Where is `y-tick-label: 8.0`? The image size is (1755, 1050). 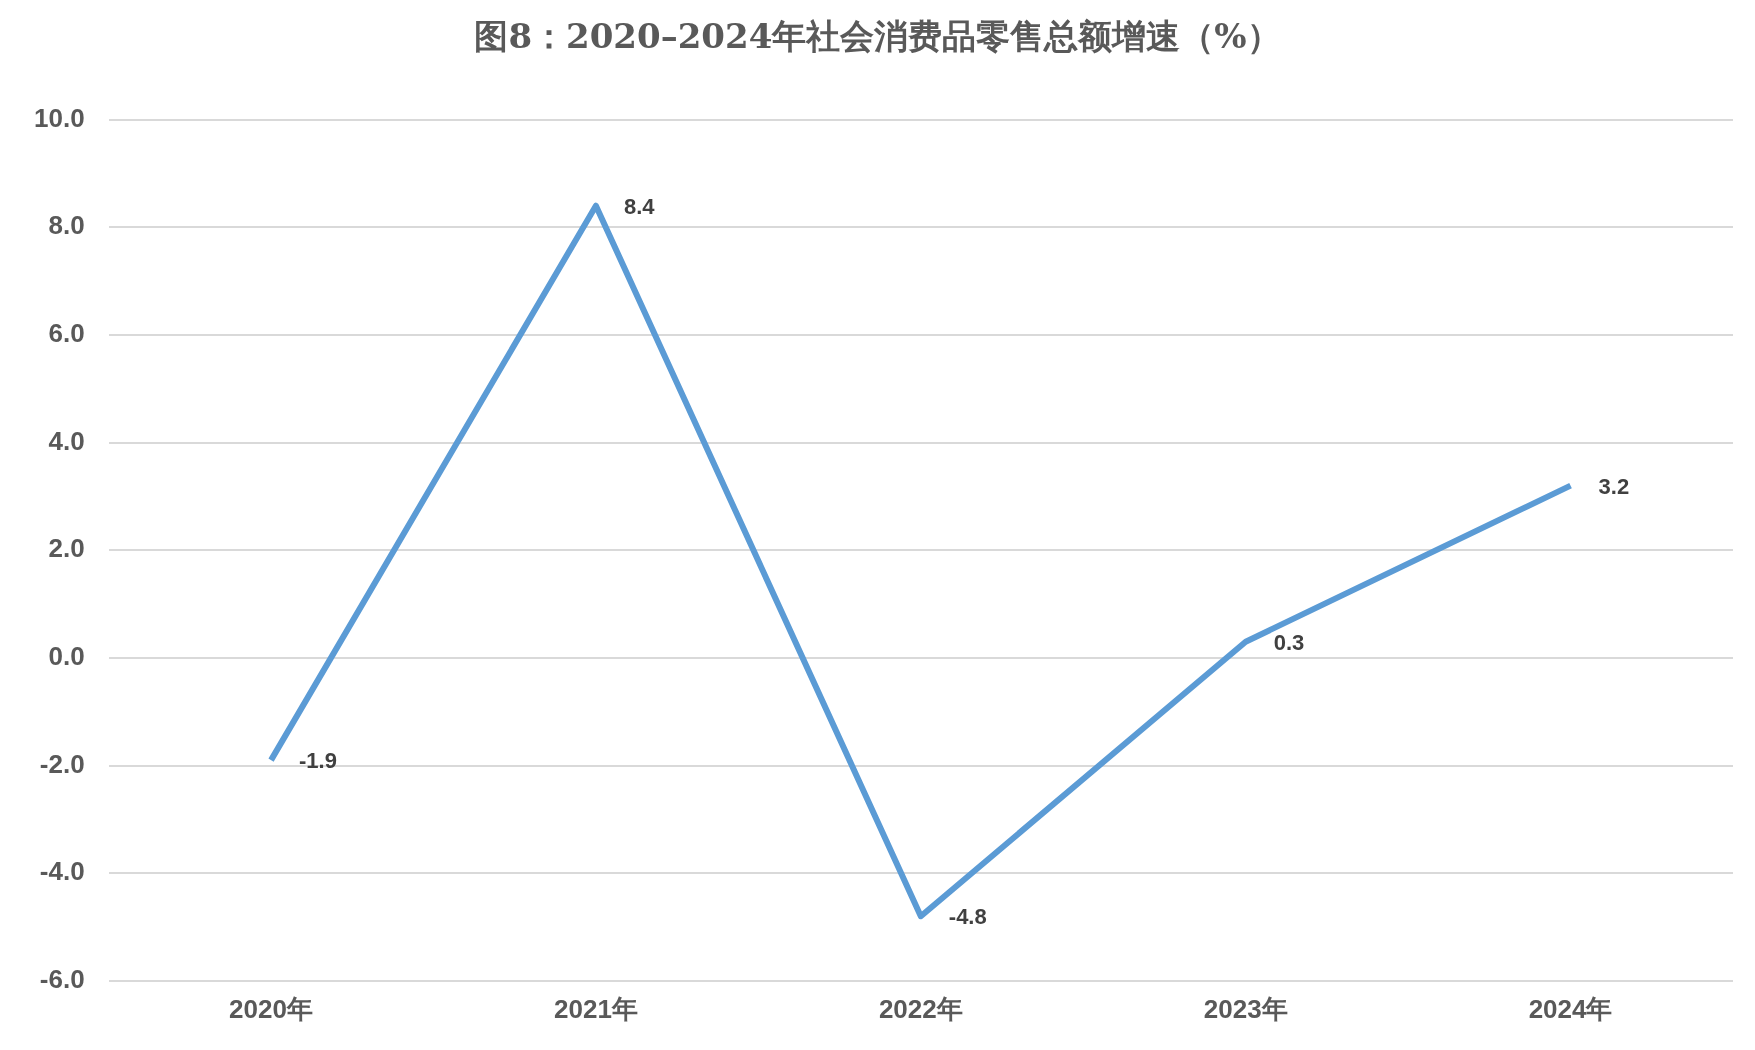 y-tick-label: 8.0 is located at coordinates (66, 225).